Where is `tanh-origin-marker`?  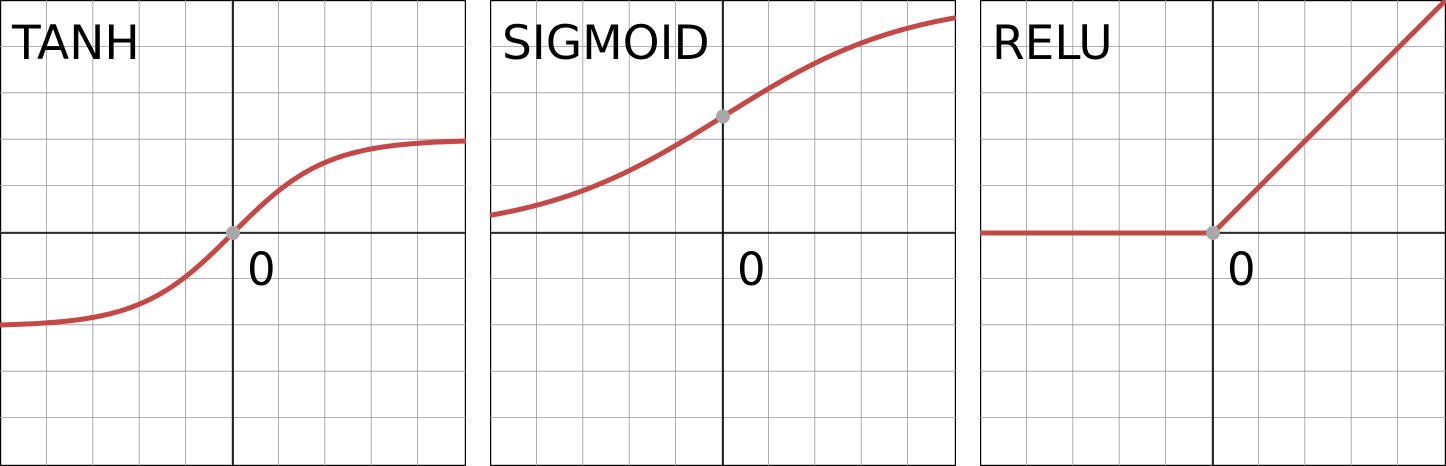 tanh-origin-marker is located at coordinates (233, 233).